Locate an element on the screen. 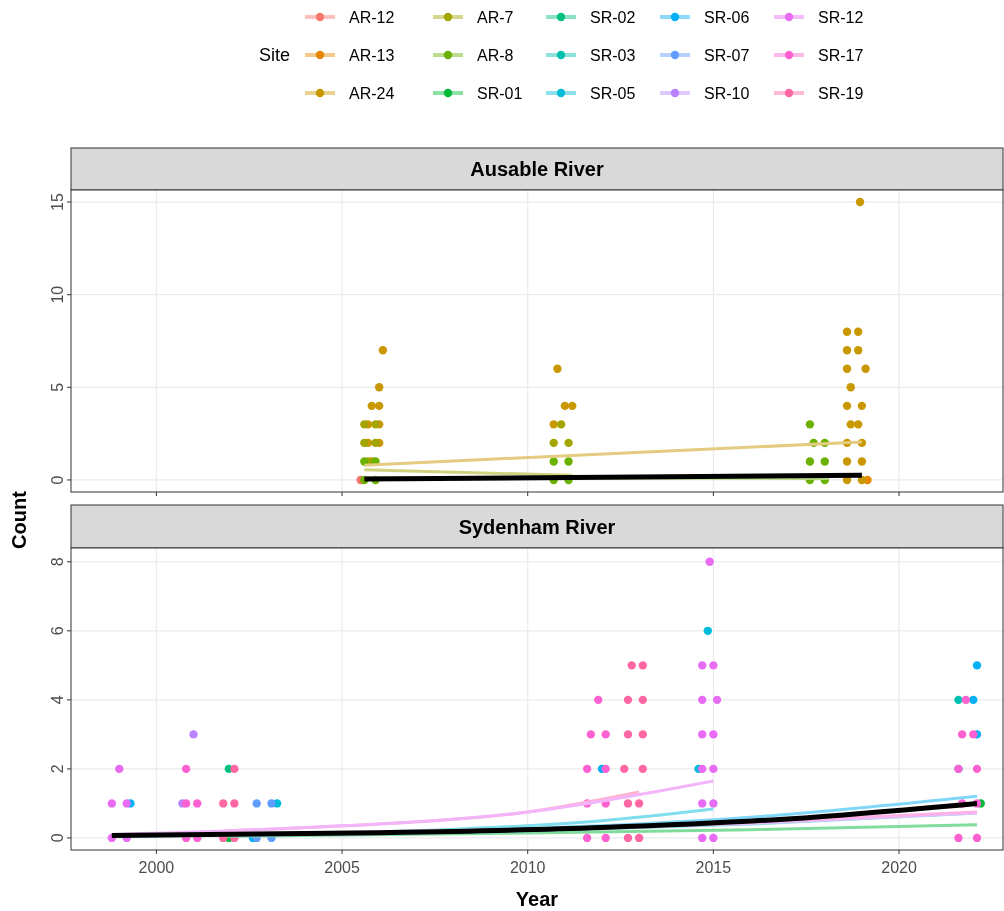 Image resolution: width=1004 pixels, height=911 pixels. legend-label: SR-07 is located at coordinates (727, 55).